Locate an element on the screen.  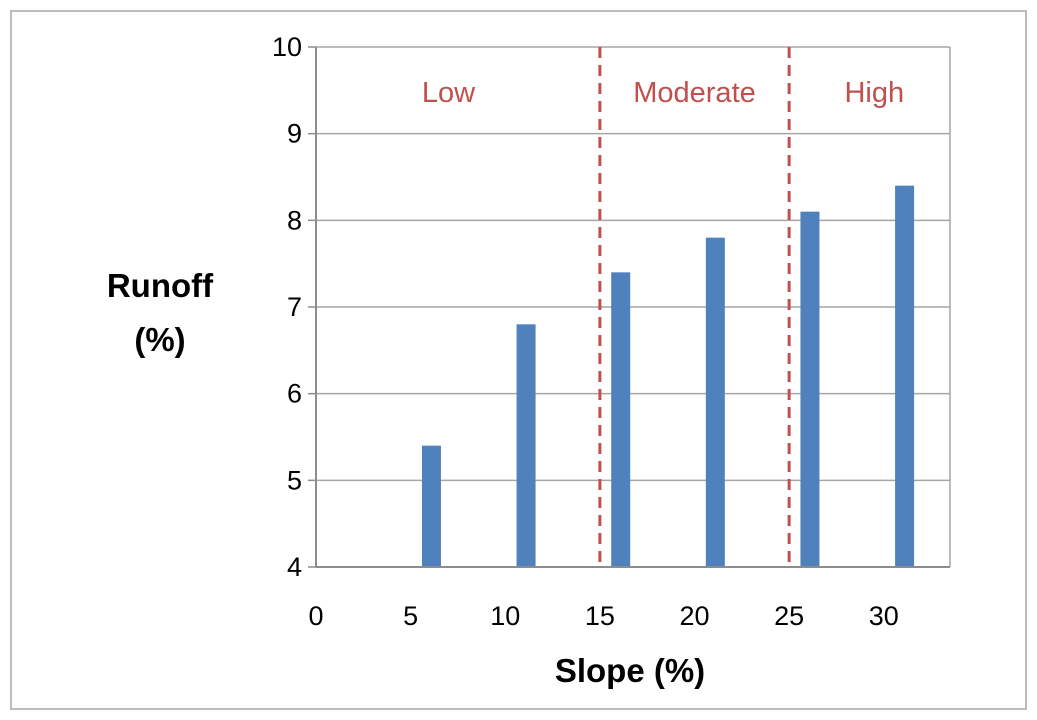
x-tick-label-0: 0 is located at coordinates (315, 616).